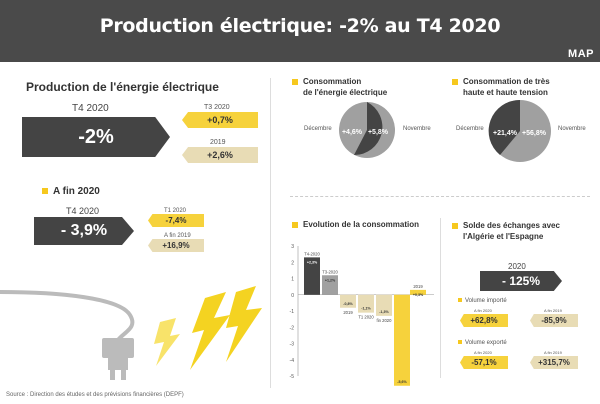 The height and width of the screenshot is (404, 600). What do you see at coordinates (554, 362) in the screenshot?
I see `exports-right-tag: +315,7%` at bounding box center [554, 362].